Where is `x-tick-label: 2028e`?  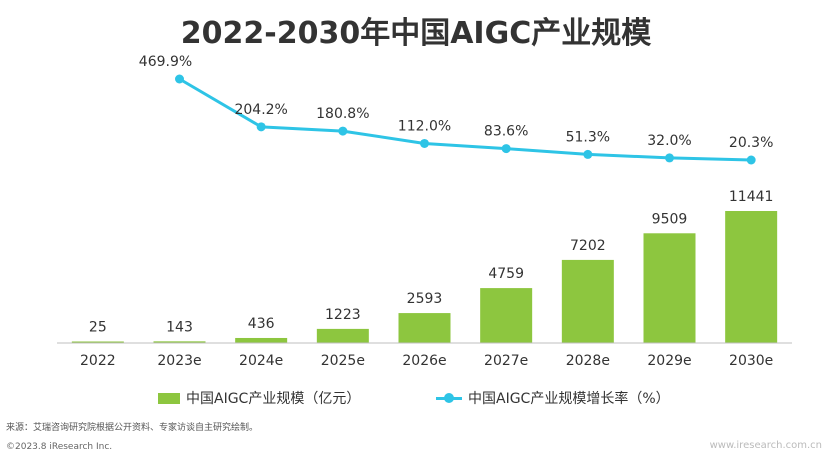
x-tick-label: 2028e is located at coordinates (588, 361).